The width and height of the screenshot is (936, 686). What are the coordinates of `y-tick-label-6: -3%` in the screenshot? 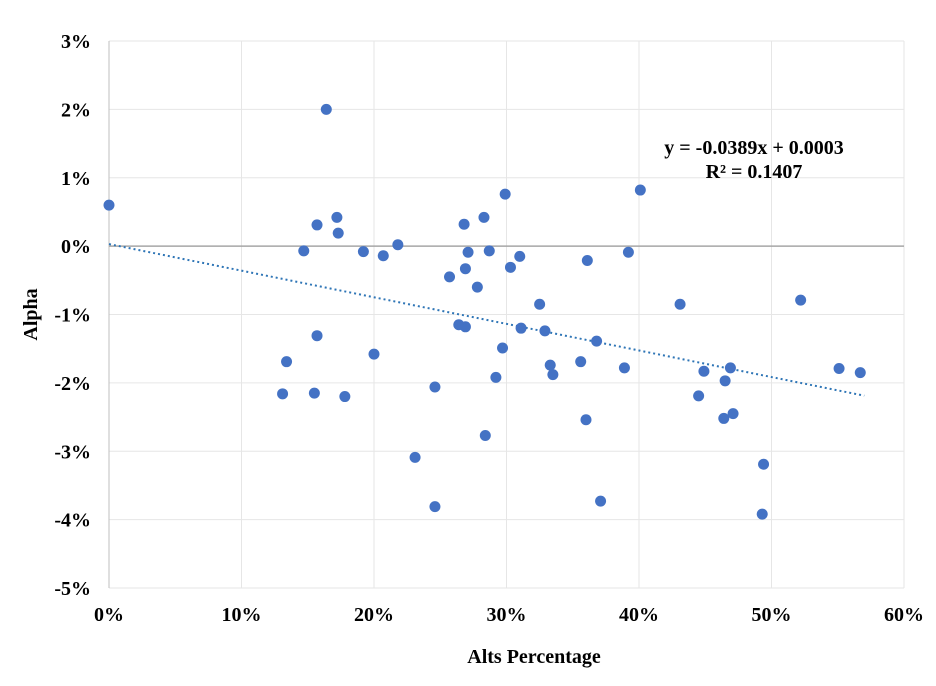 It's located at (72, 452).